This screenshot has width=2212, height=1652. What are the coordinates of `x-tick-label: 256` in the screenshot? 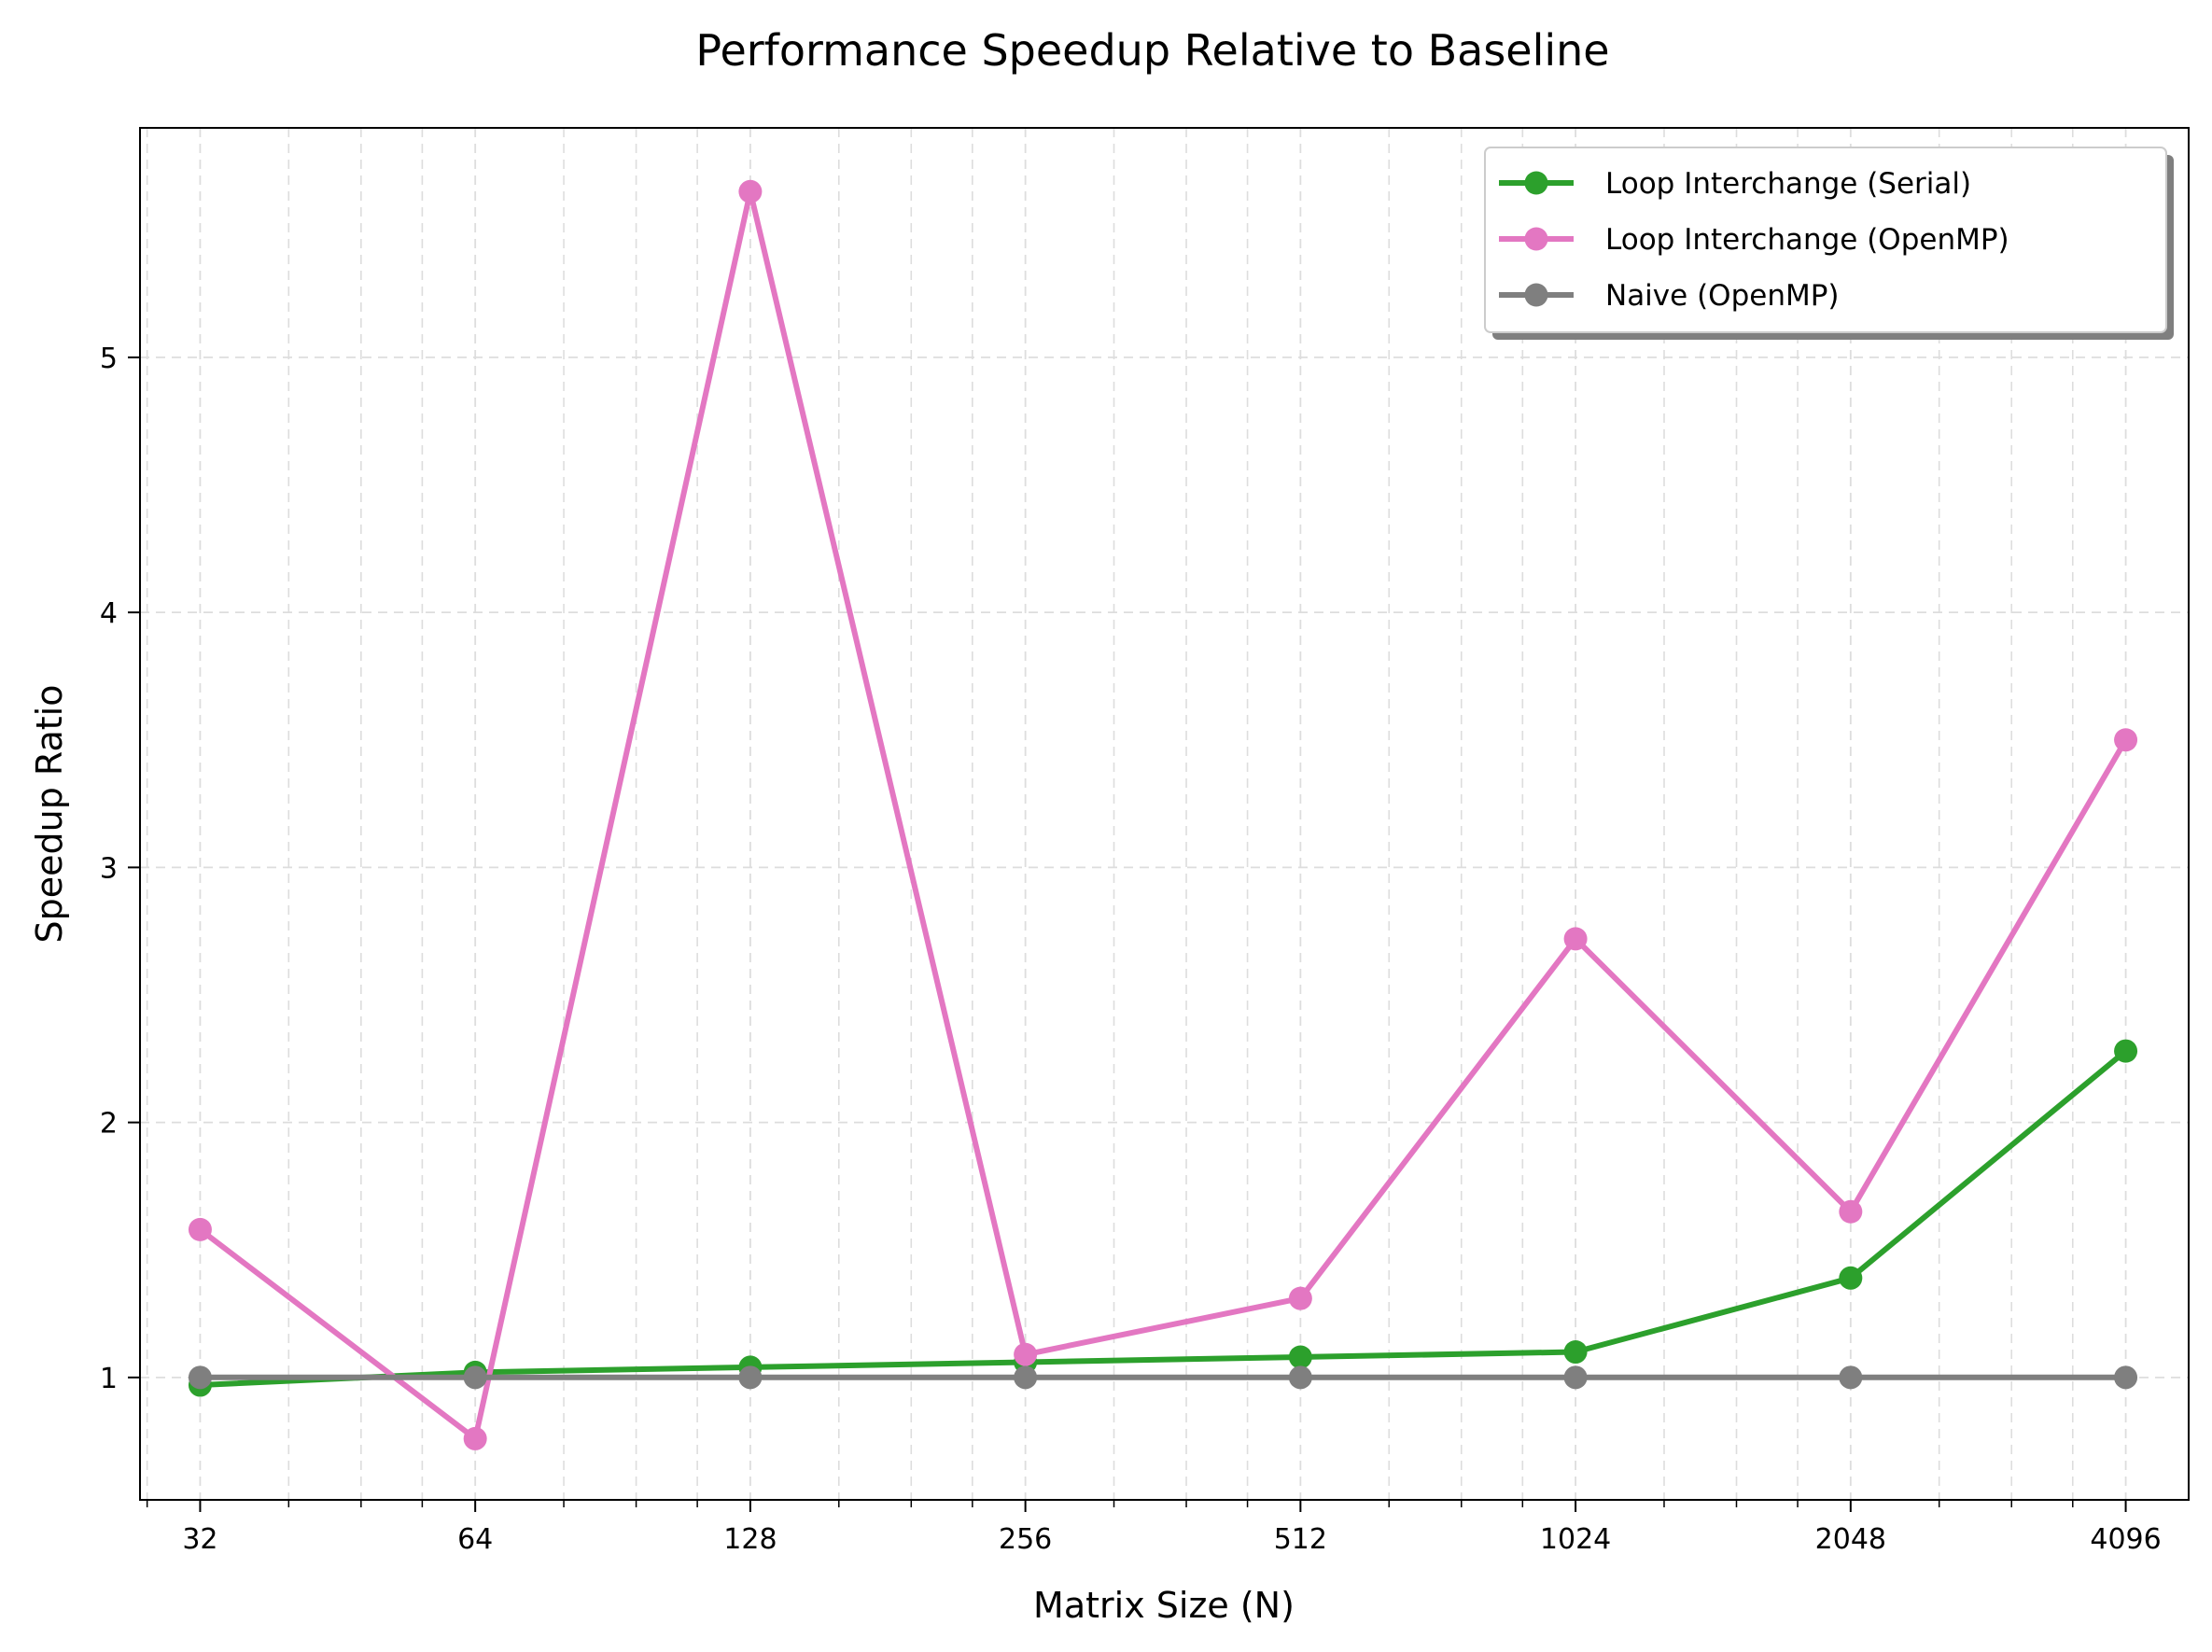 It's located at (1025, 1539).